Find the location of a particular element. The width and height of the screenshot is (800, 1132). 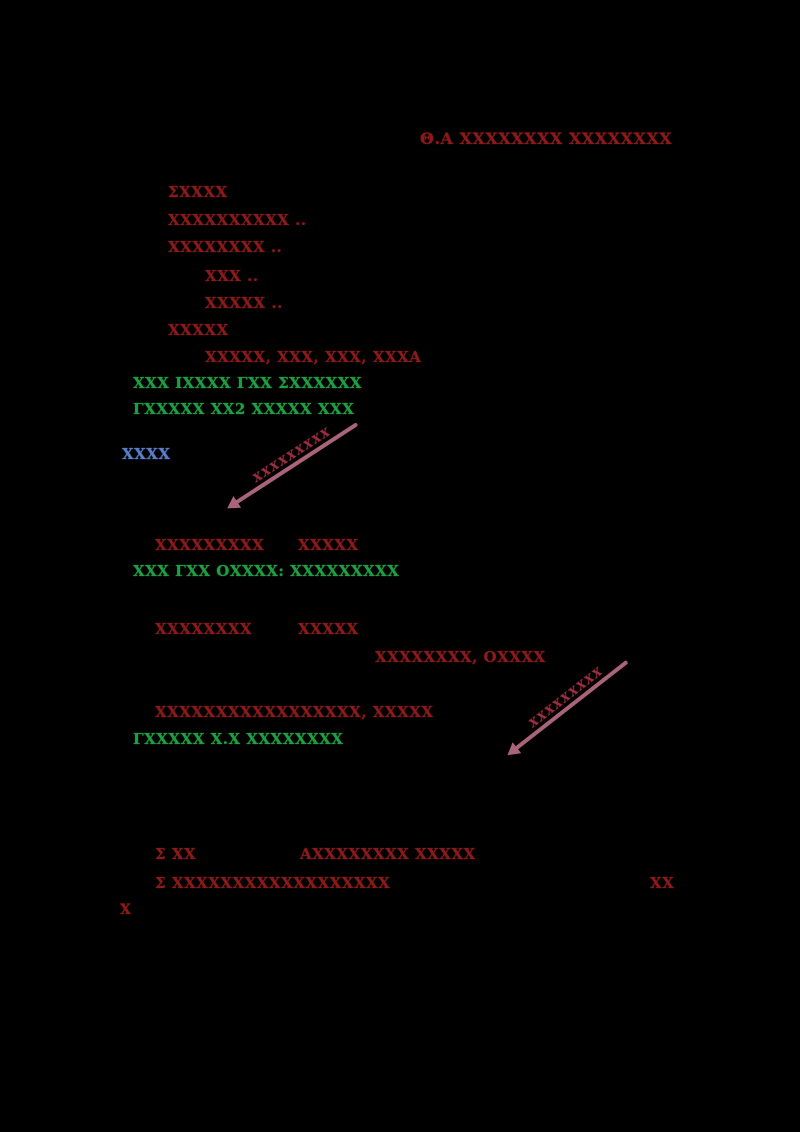

info-line-2: ΧΧΧΧΧΧΧΧΧΧ .. is located at coordinates (237, 220).